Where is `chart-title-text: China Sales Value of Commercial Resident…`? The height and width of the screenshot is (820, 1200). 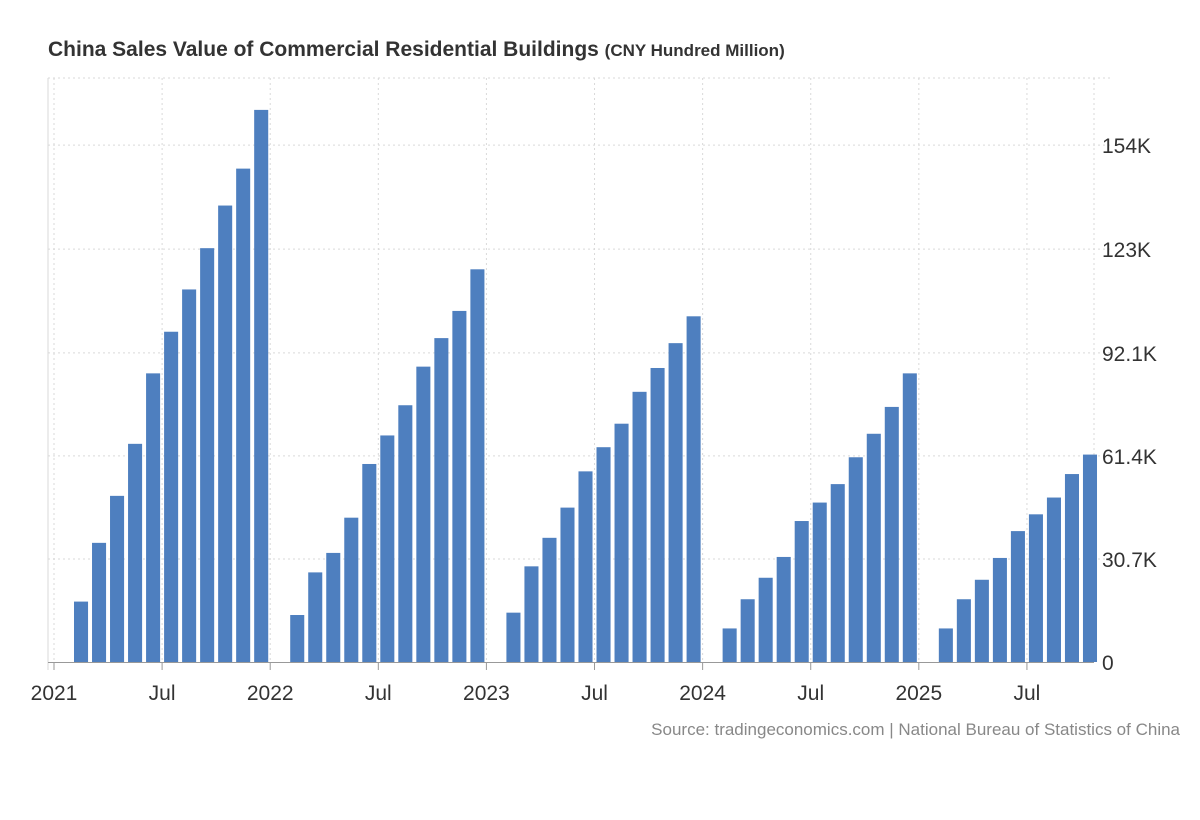 chart-title-text: China Sales Value of Commercial Resident… is located at coordinates (323, 49).